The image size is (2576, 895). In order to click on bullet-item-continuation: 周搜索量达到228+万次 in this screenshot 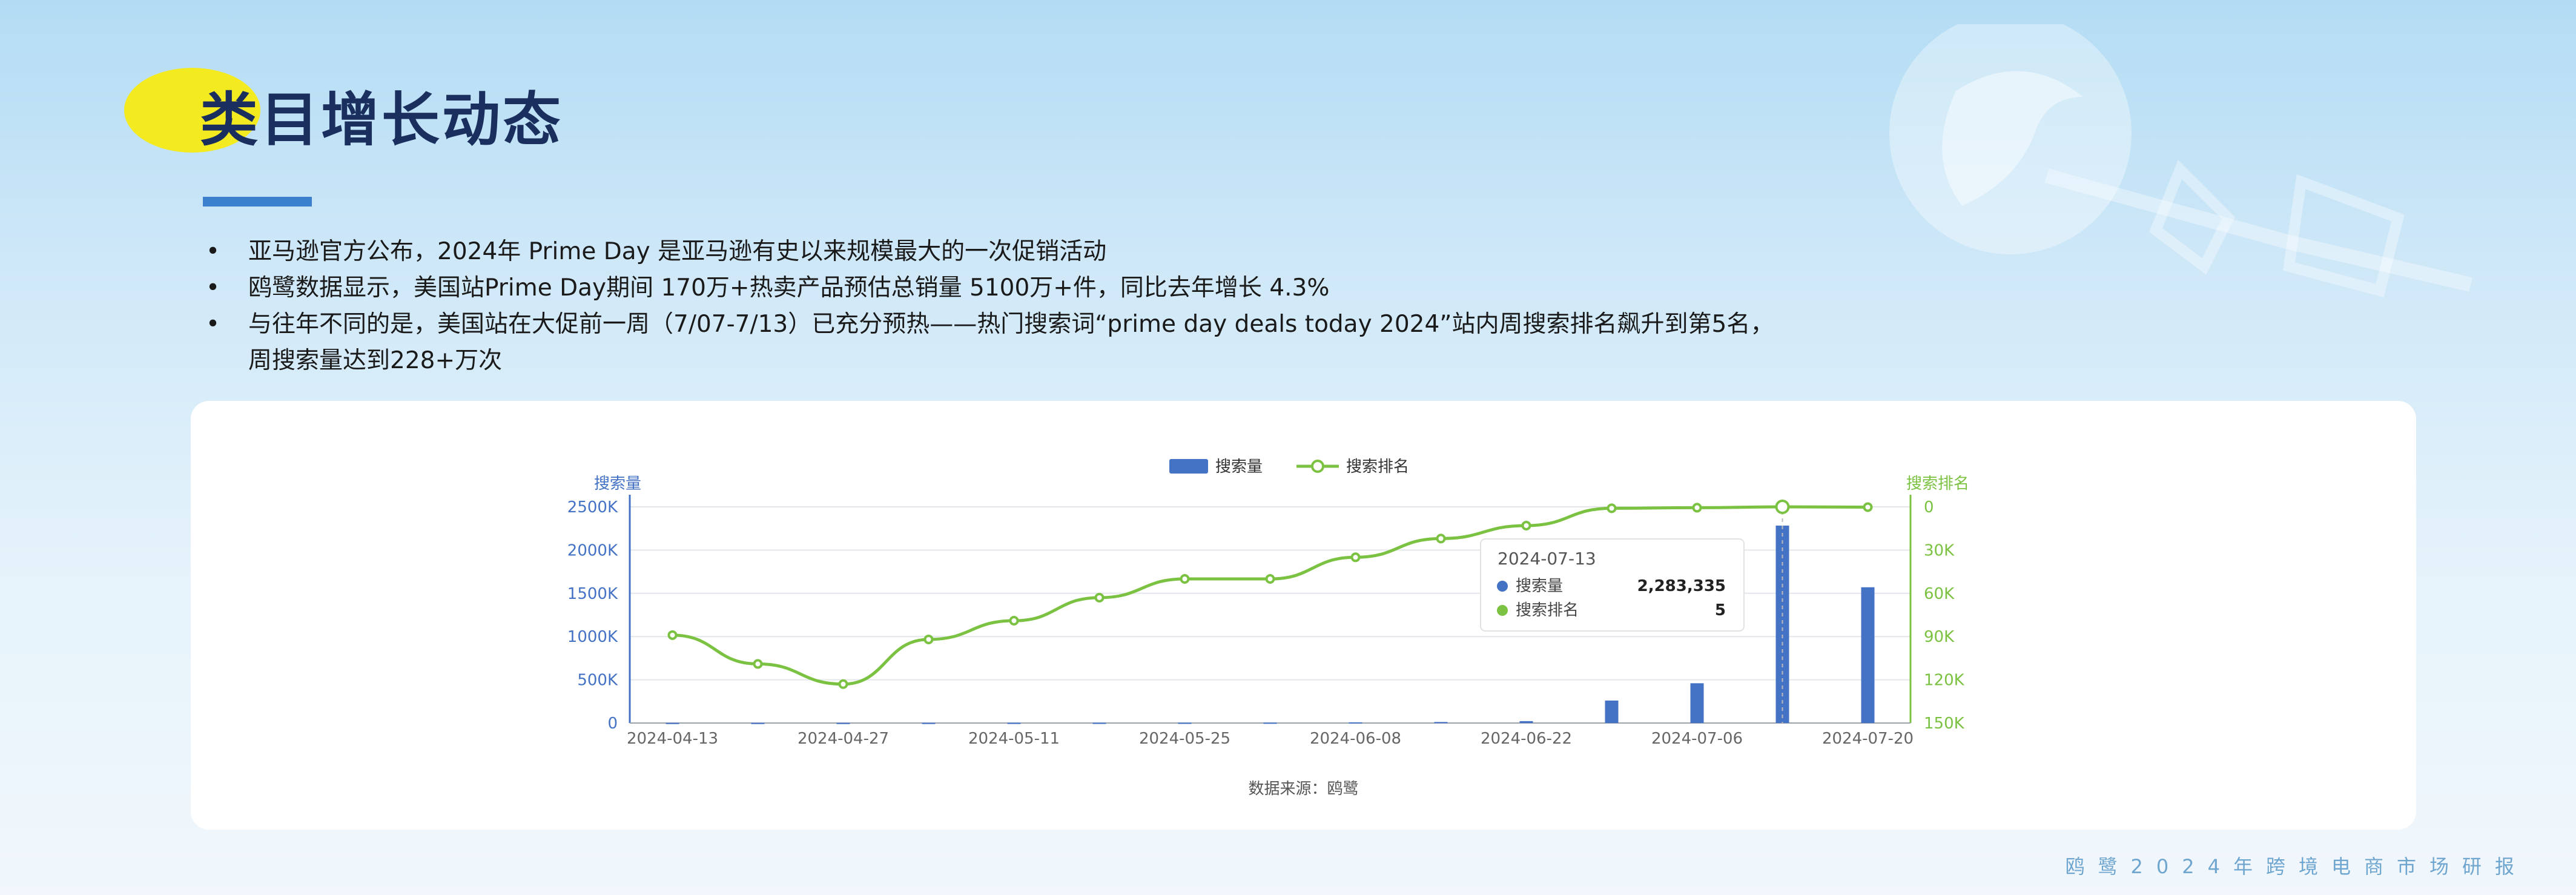, I will do `click(1296, 361)`.